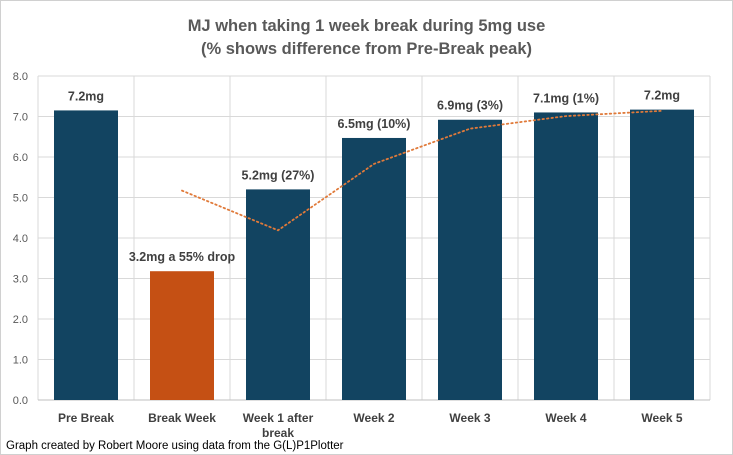 The height and width of the screenshot is (455, 733). Describe the element at coordinates (20, 118) in the screenshot. I see `y-tick-label: 7.0` at that location.